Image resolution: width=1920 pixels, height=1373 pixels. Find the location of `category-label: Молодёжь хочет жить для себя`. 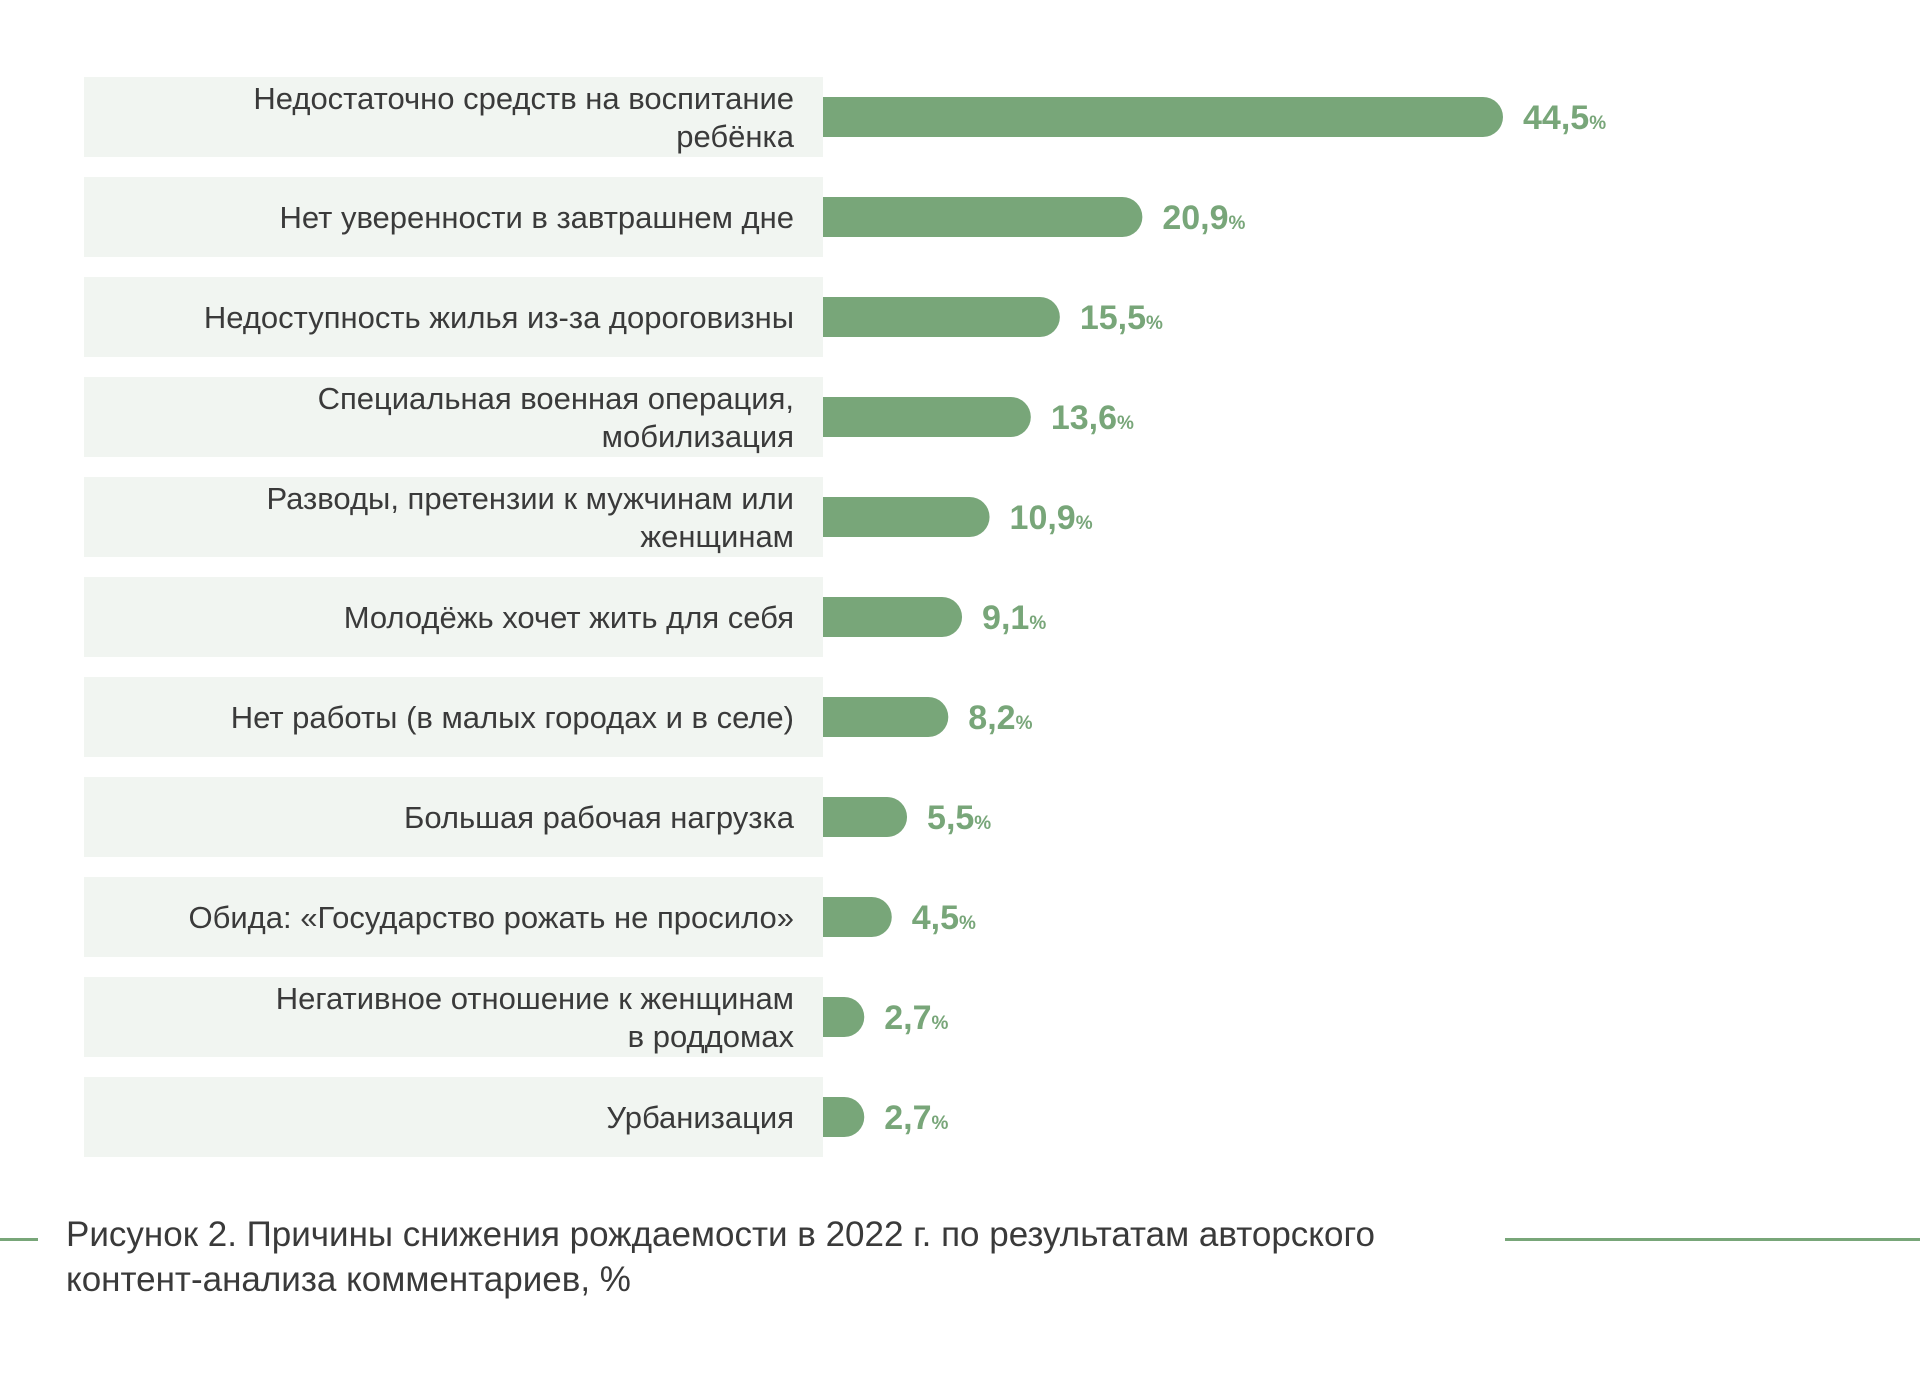

category-label: Молодёжь хочет жить для себя is located at coordinates (569, 617).